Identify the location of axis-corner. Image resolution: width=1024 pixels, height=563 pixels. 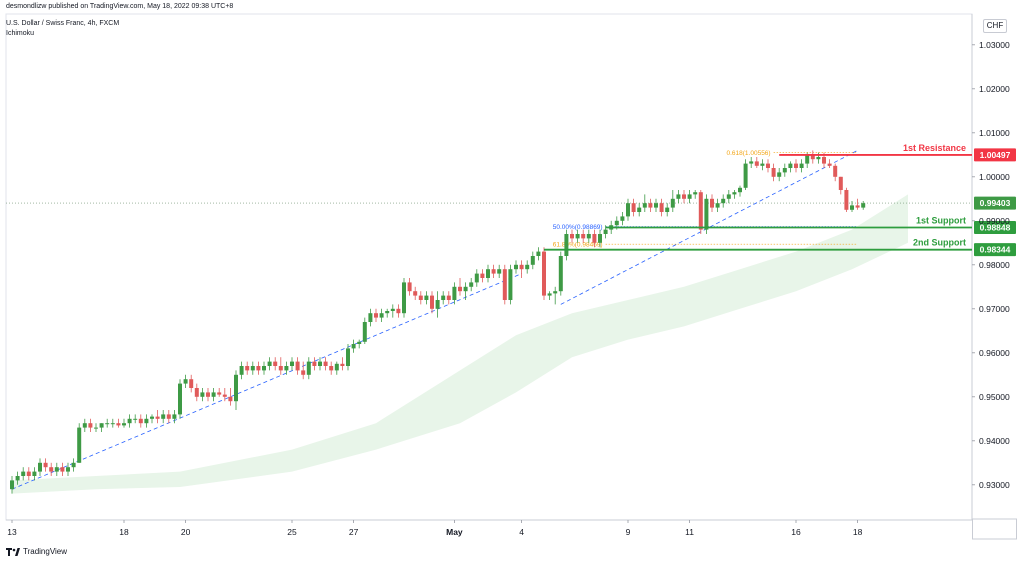
(994, 529).